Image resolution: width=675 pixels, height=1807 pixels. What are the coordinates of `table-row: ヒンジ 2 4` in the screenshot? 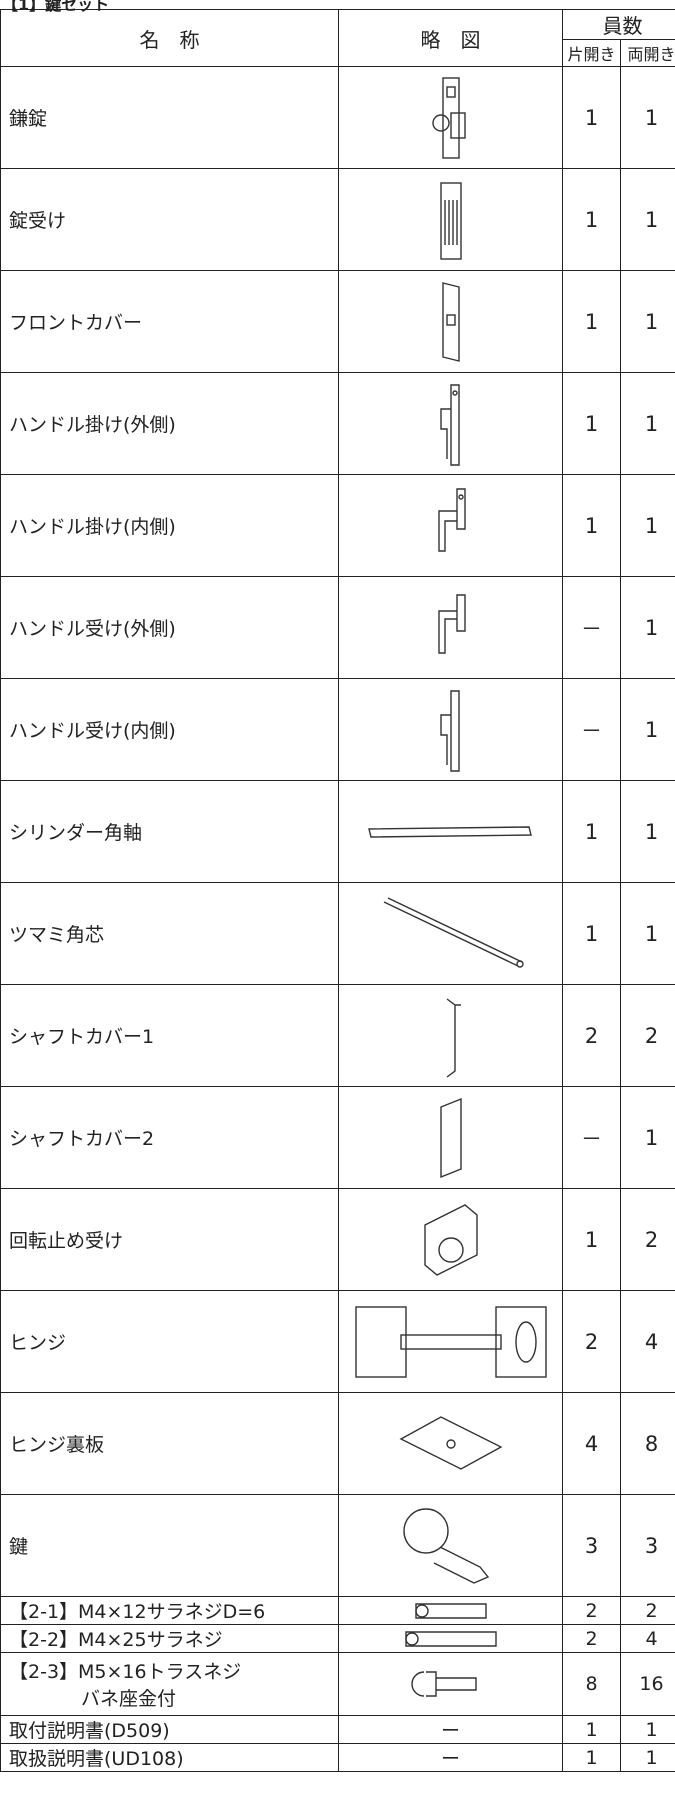 It's located at (337, 1341).